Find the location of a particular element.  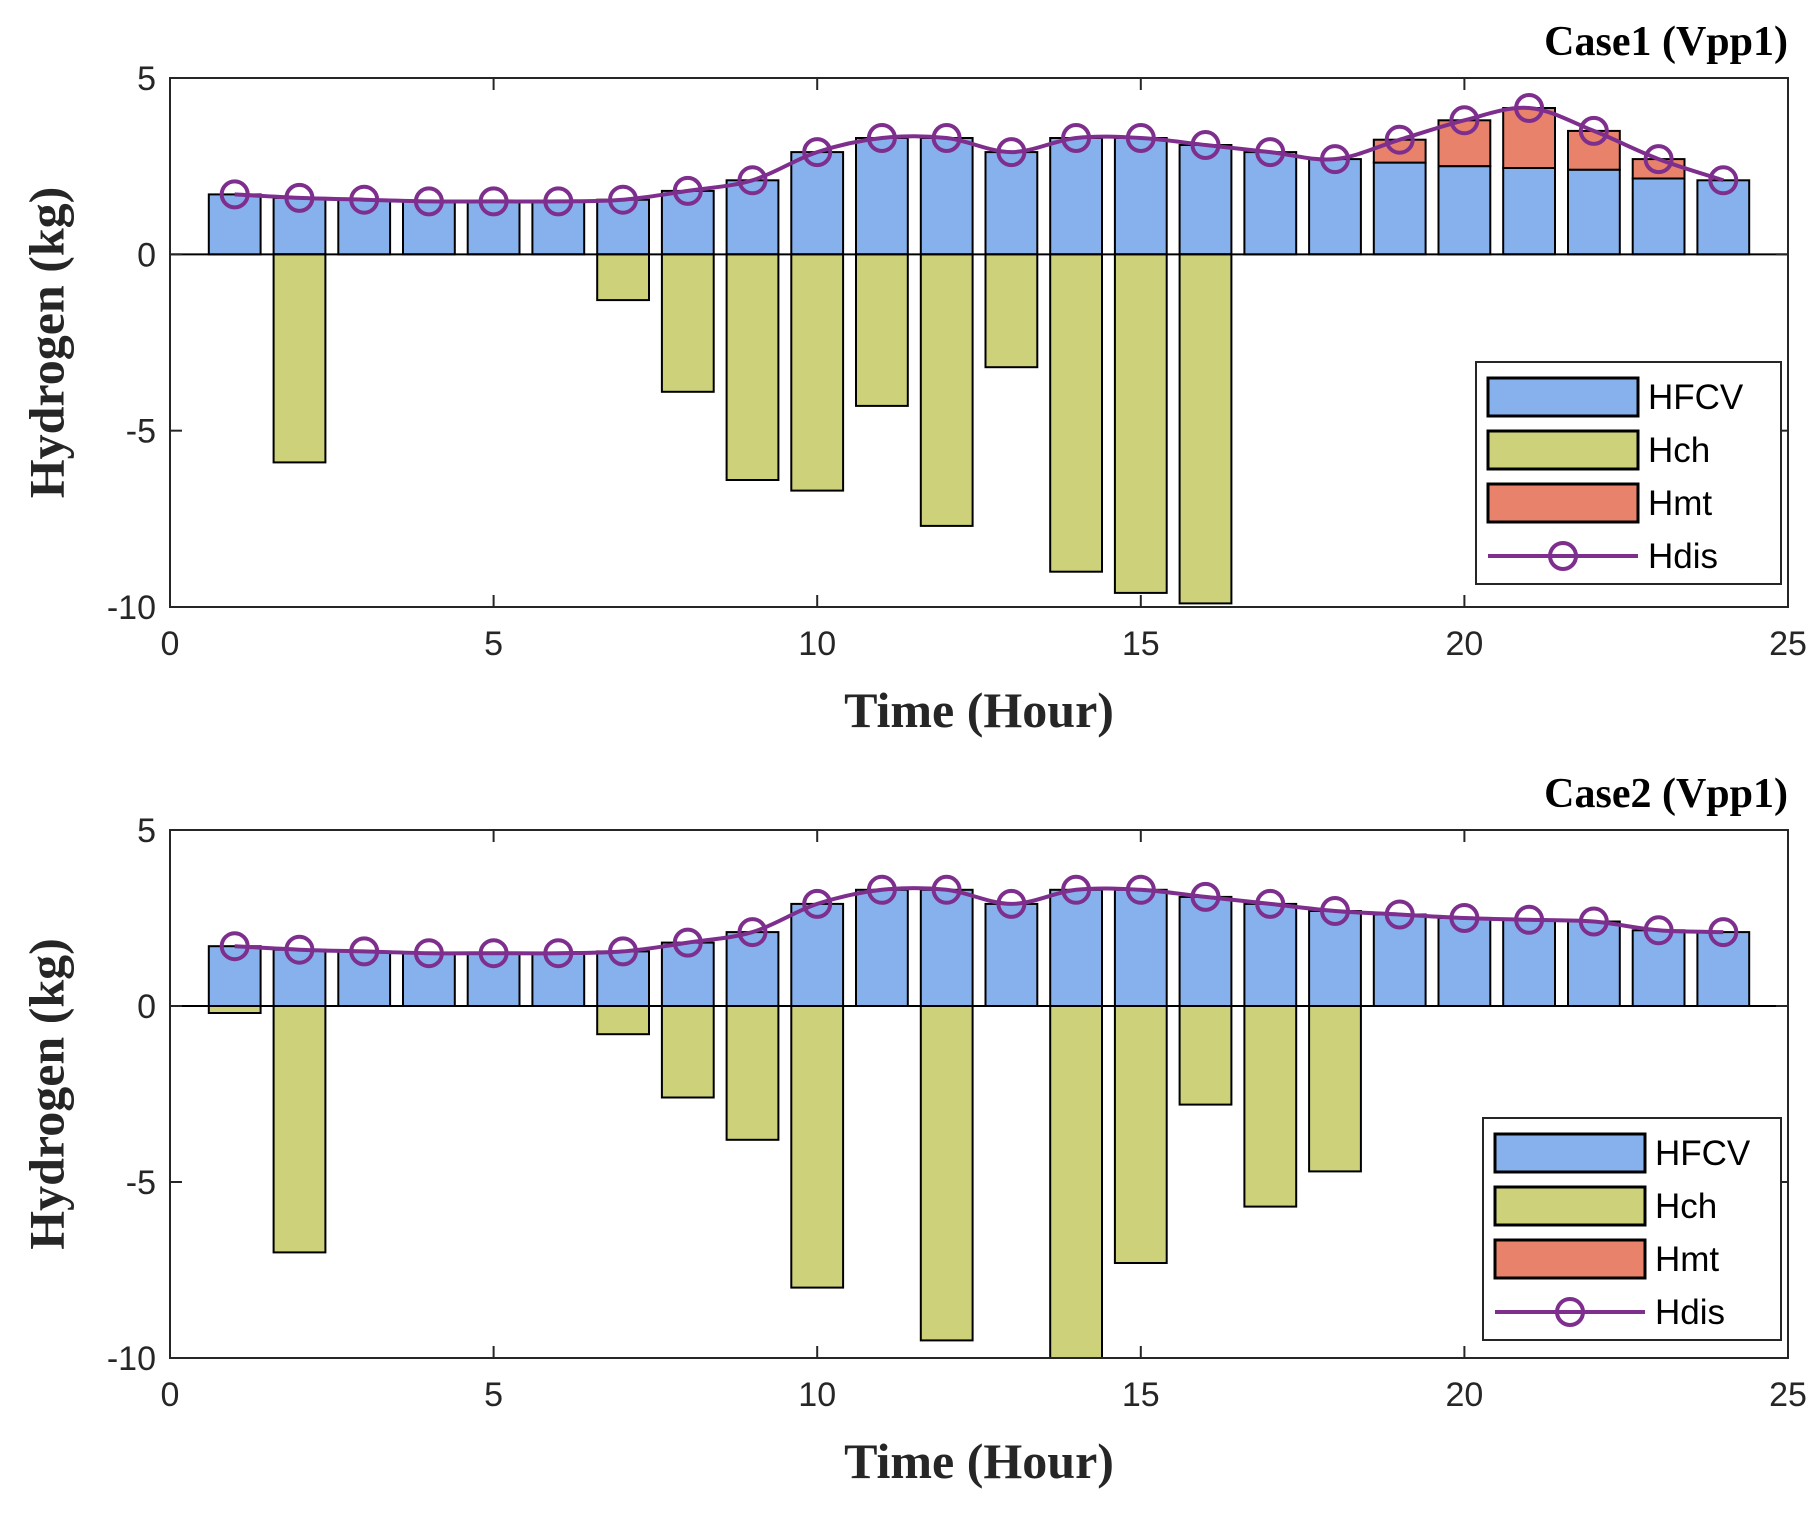

legend-swatch-hch is located at coordinates (1570, 1206).